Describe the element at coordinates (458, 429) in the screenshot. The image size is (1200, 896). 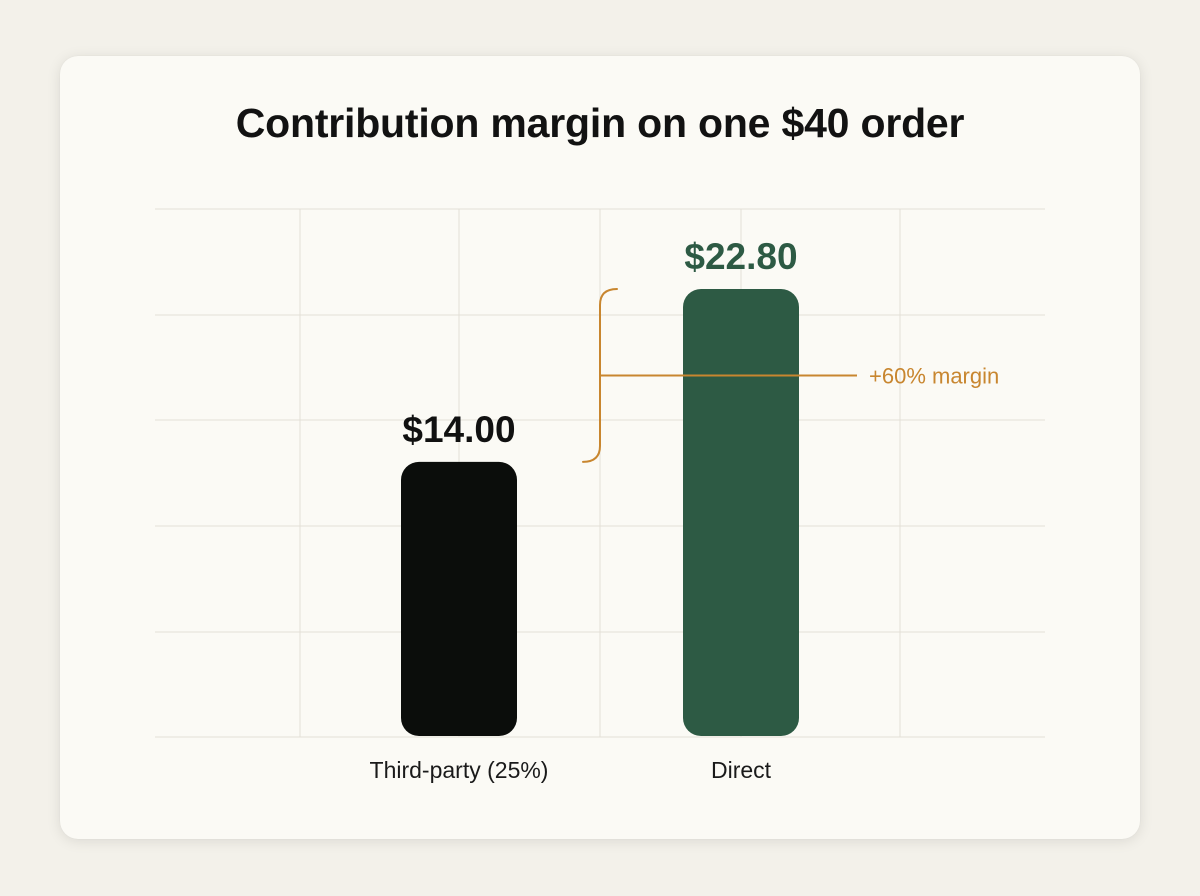
I see `value-label-third-party: $14.00` at that location.